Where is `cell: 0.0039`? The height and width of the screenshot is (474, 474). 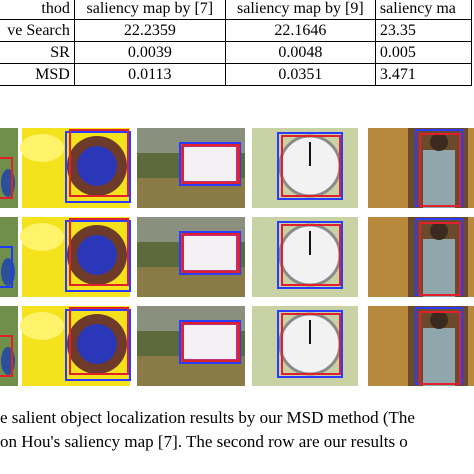
cell: 0.0039 is located at coordinates (149, 52).